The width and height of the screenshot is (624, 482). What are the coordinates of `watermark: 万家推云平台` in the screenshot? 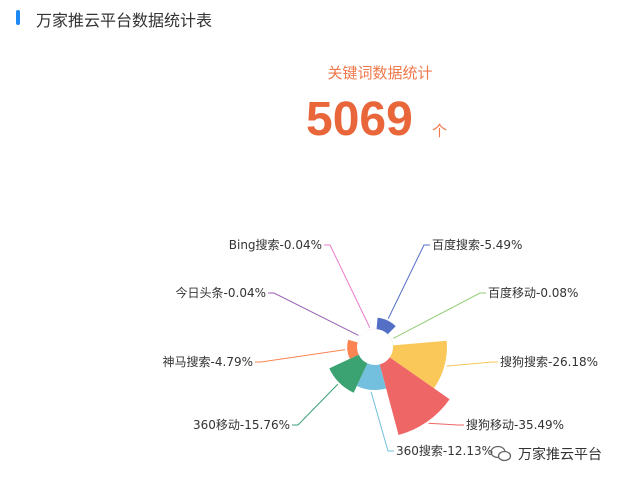 It's located at (546, 454).